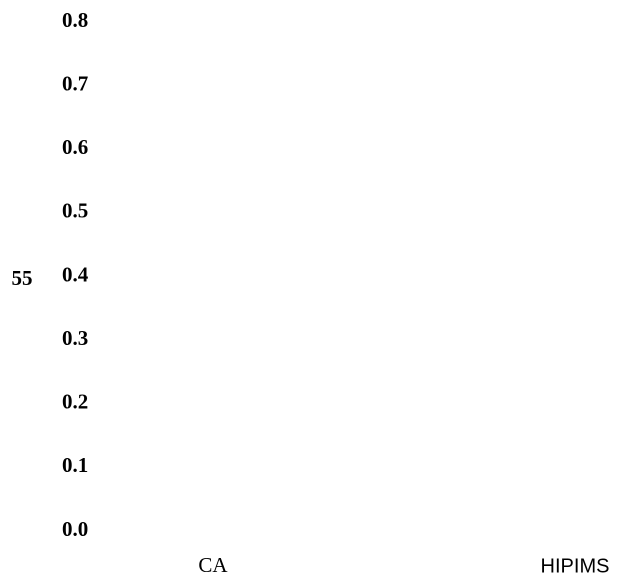 This screenshot has width=640, height=579. I want to click on x-tick-label: CA, so click(213, 565).